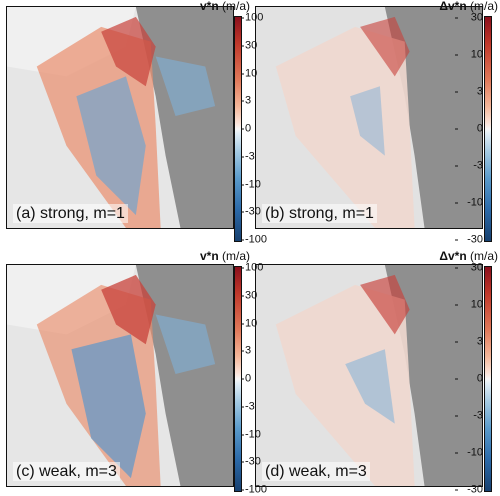 The height and width of the screenshot is (496, 500). I want to click on panel-label: (c) weak, m=3, so click(66, 471).